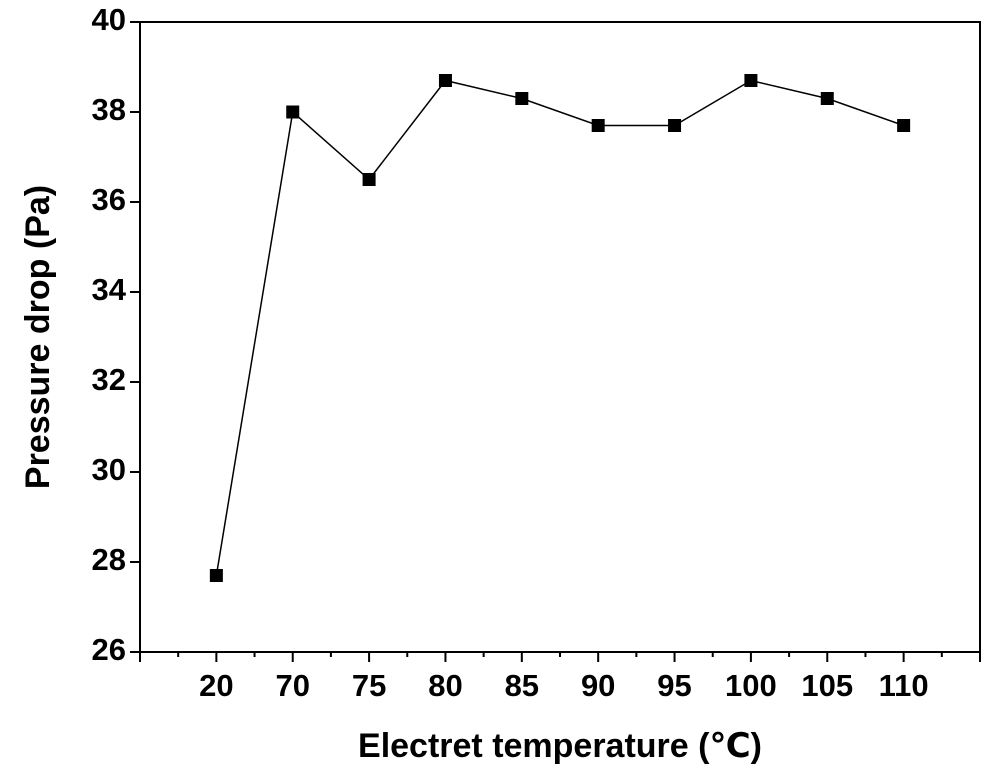 The image size is (988, 773). I want to click on y-tick-label: 38, so click(109, 109).